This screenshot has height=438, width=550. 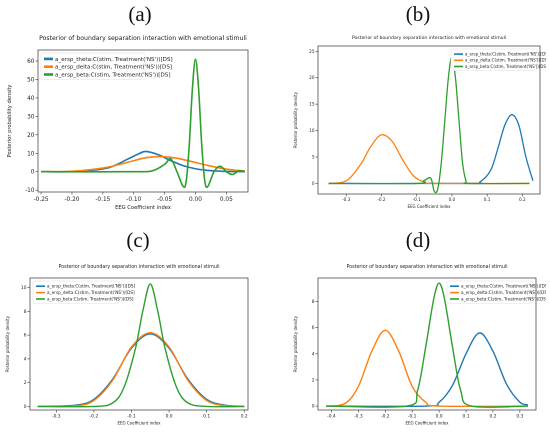 What do you see at coordinates (331, 416) in the screenshot?
I see `x-tick-label: -0.4` at bounding box center [331, 416].